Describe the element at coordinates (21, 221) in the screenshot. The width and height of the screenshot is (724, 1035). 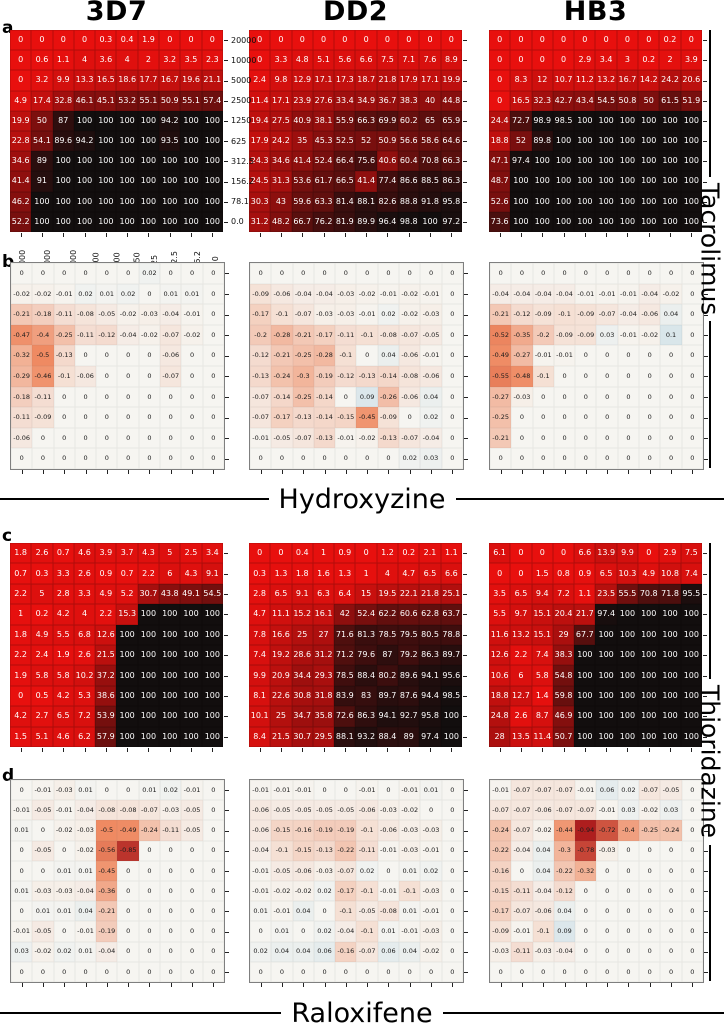
I see `heatmap-cell: 52.2` at that location.